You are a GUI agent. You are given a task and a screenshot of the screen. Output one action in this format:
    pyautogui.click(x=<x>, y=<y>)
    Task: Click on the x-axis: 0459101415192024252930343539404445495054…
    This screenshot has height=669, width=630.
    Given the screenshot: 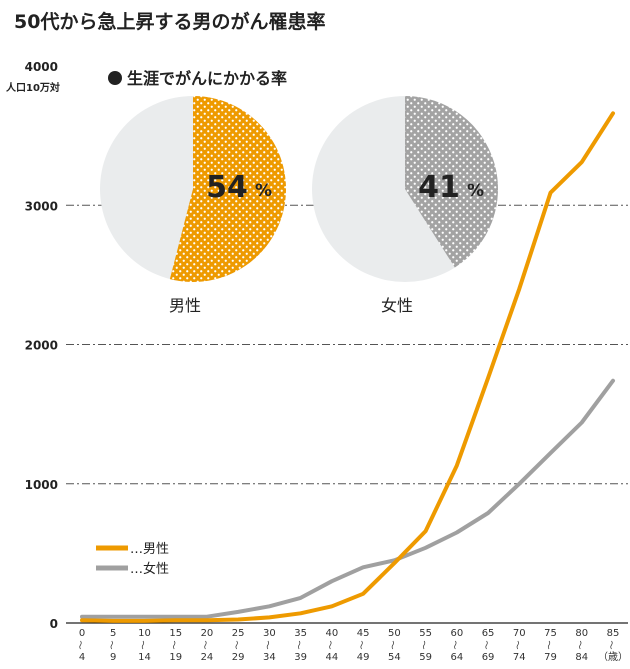 What is the action you would take?
    pyautogui.click(x=353, y=645)
    